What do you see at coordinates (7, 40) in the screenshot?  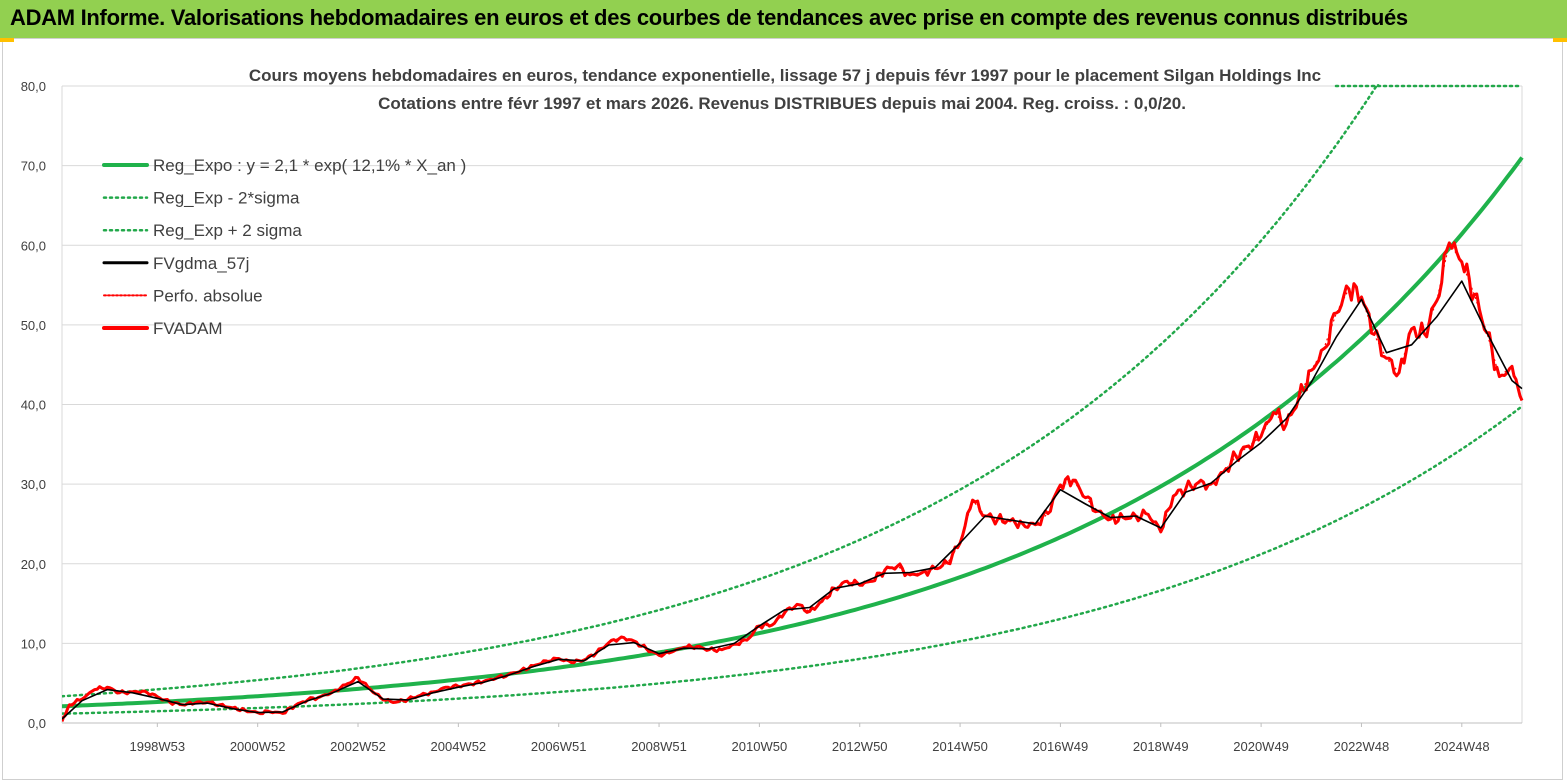 I see `corner-accent-left` at bounding box center [7, 40].